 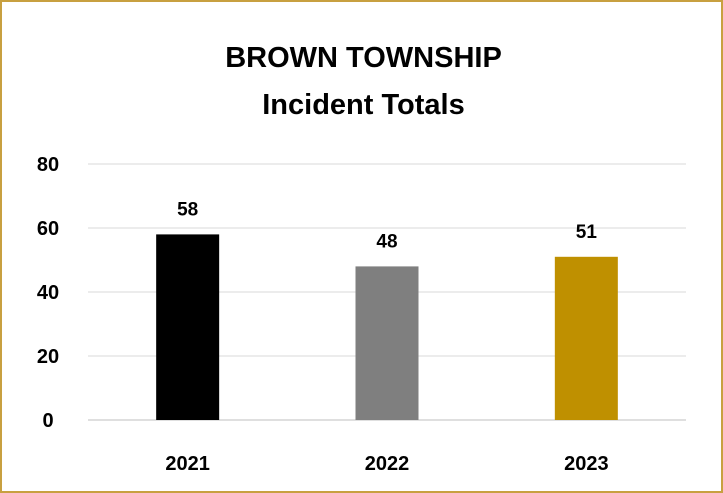 What do you see at coordinates (586, 338) in the screenshot?
I see `bar-2023` at bounding box center [586, 338].